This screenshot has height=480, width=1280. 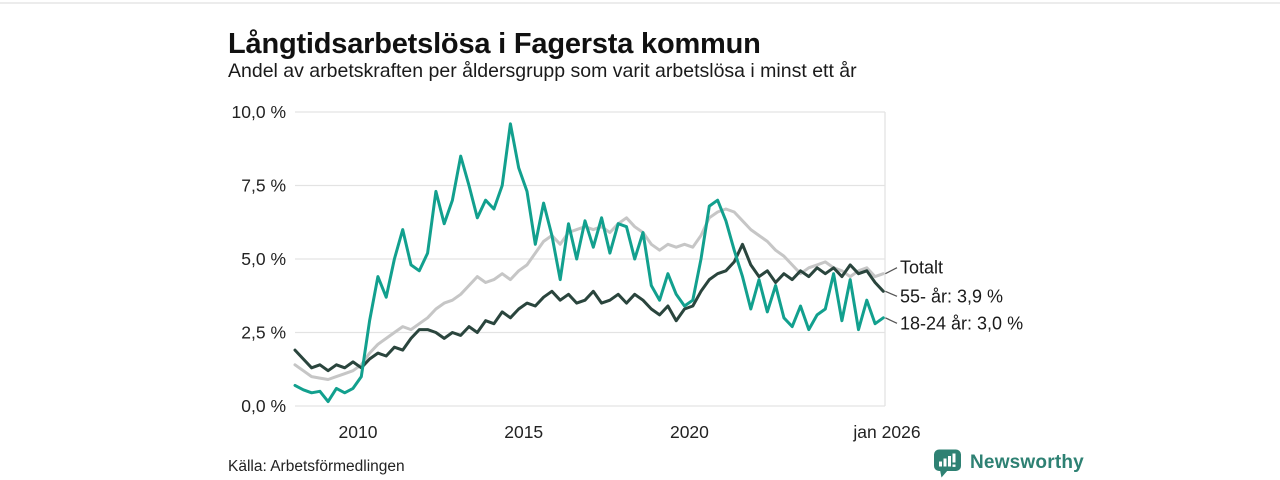 I want to click on series-end-label: 55- år: 3,9 %, so click(x=951, y=296).